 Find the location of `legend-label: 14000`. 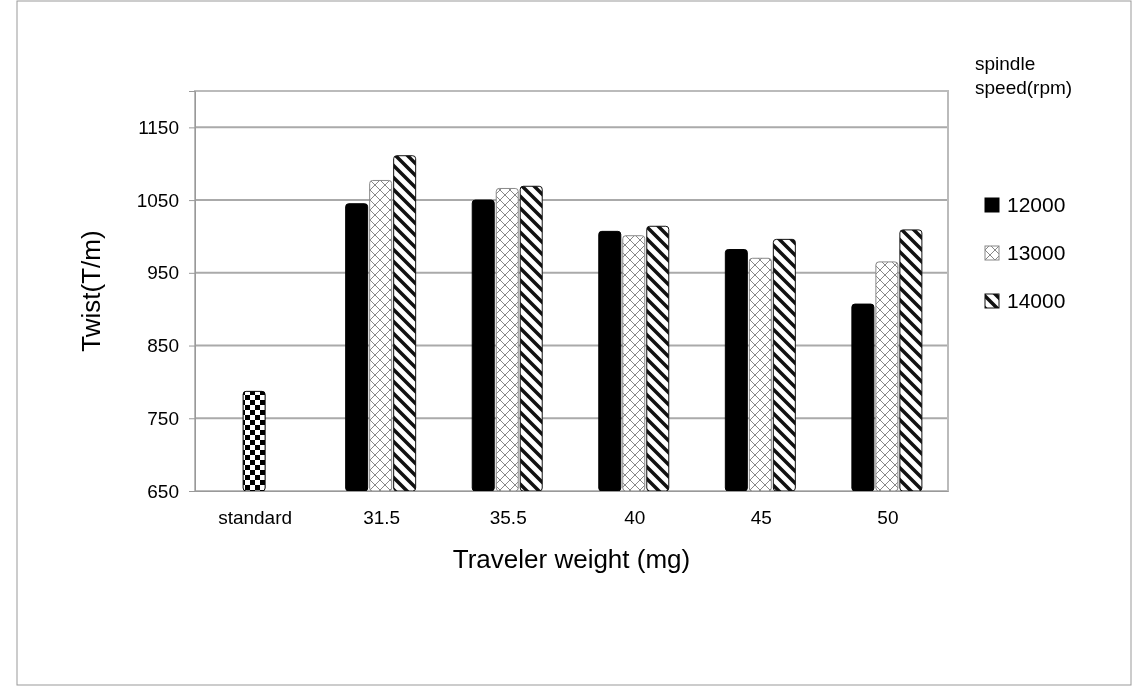

legend-label: 14000 is located at coordinates (1036, 300).